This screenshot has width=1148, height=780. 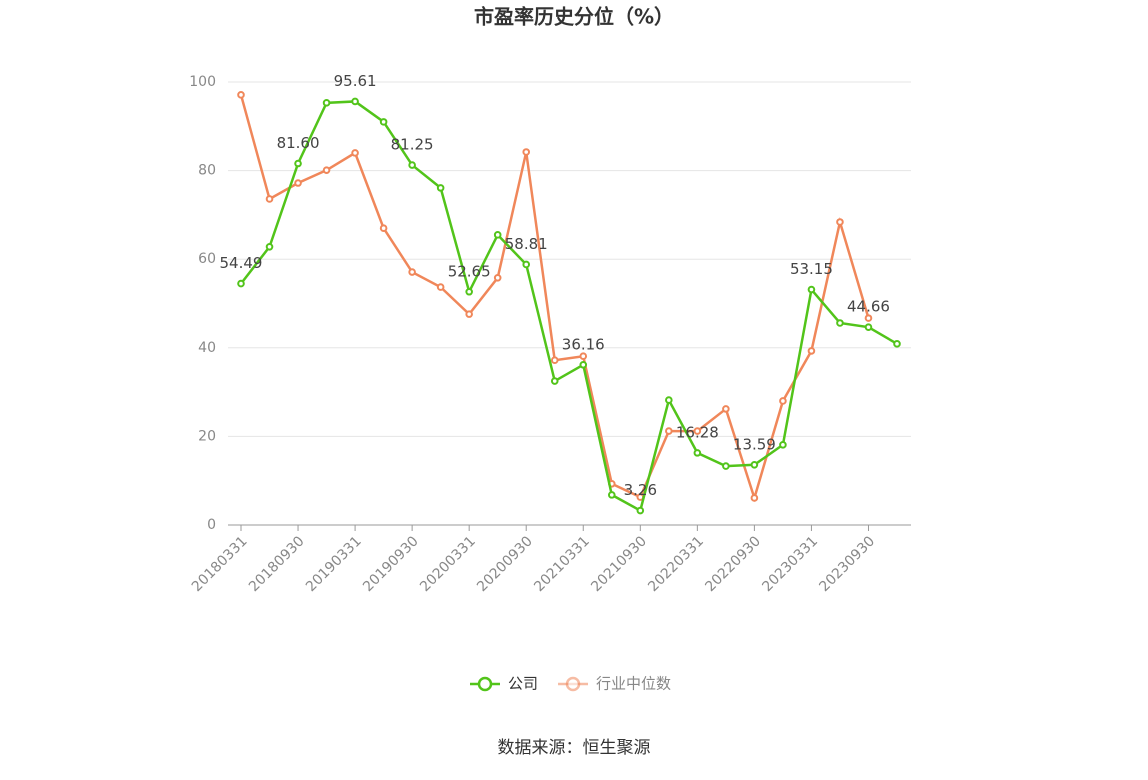 I want to click on x-tick-label: 20210331, so click(x=562, y=564).